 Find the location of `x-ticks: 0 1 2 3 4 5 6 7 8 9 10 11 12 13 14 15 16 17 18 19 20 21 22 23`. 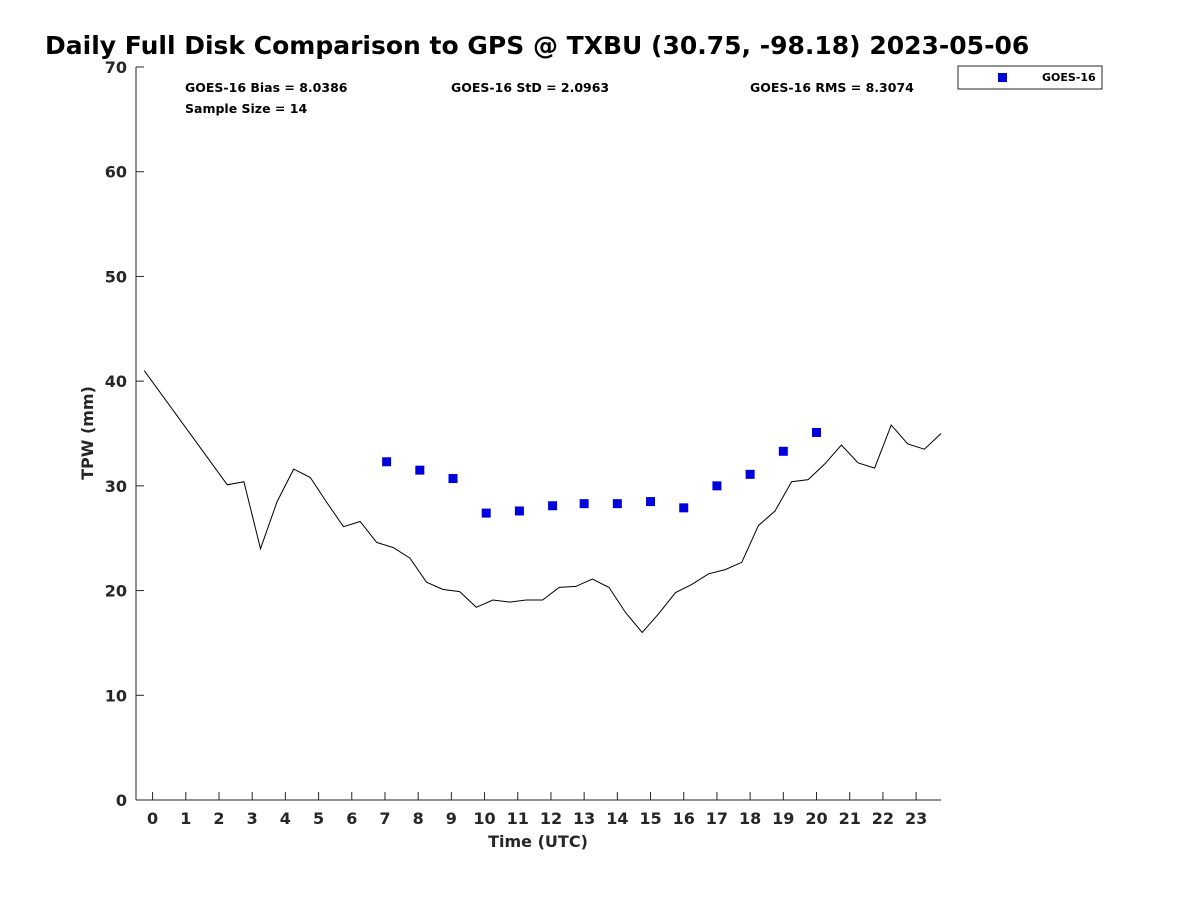

x-ticks: 0 1 2 3 4 5 6 7 8 9 10 11 12 13 14 15 16 17 18 19 20 21 22 23 is located at coordinates (537, 810).